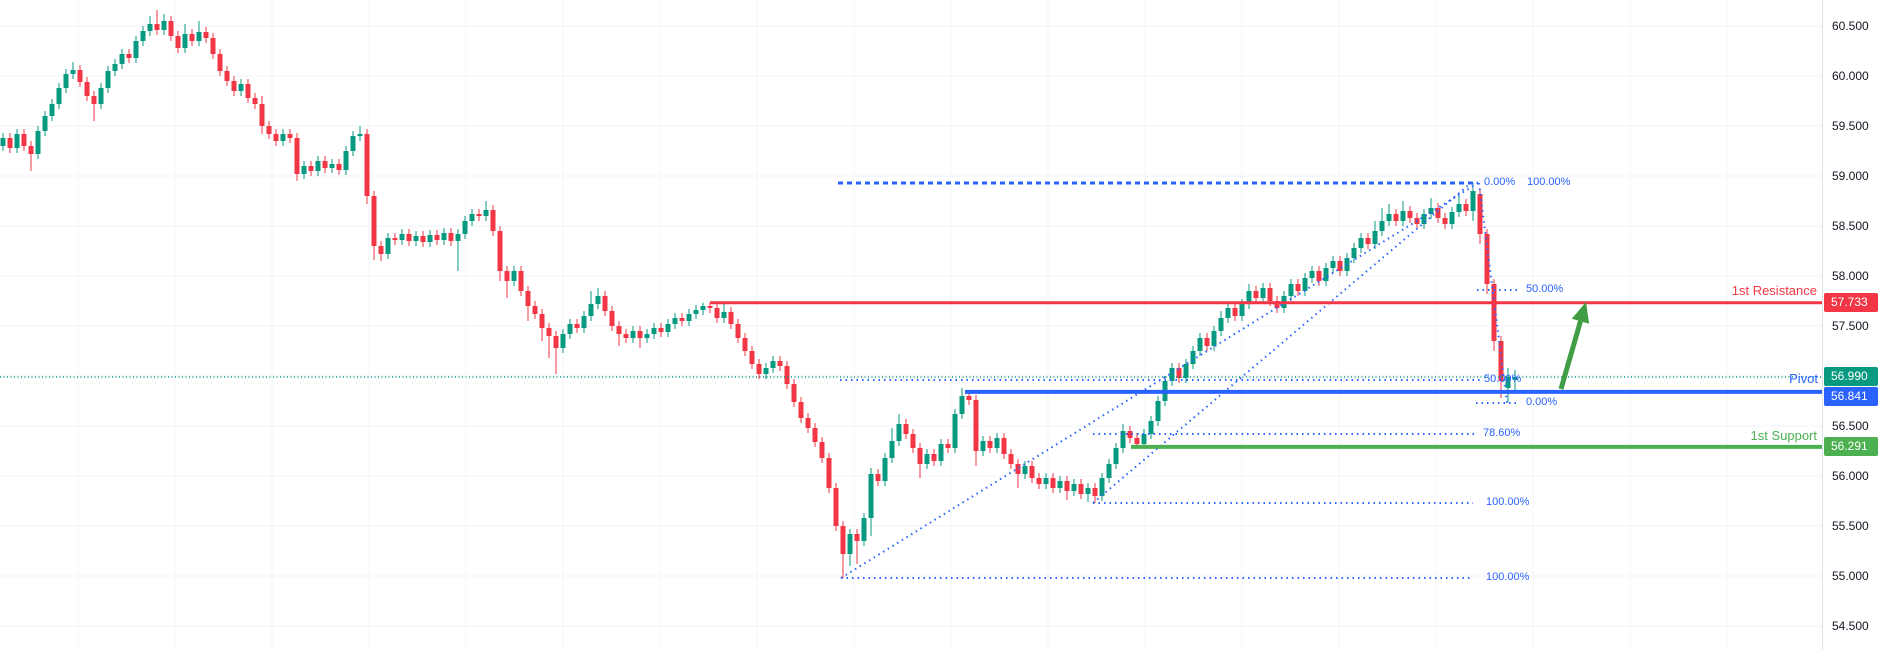  I want to click on resistance-price-badge: 57.733, so click(1851, 302).